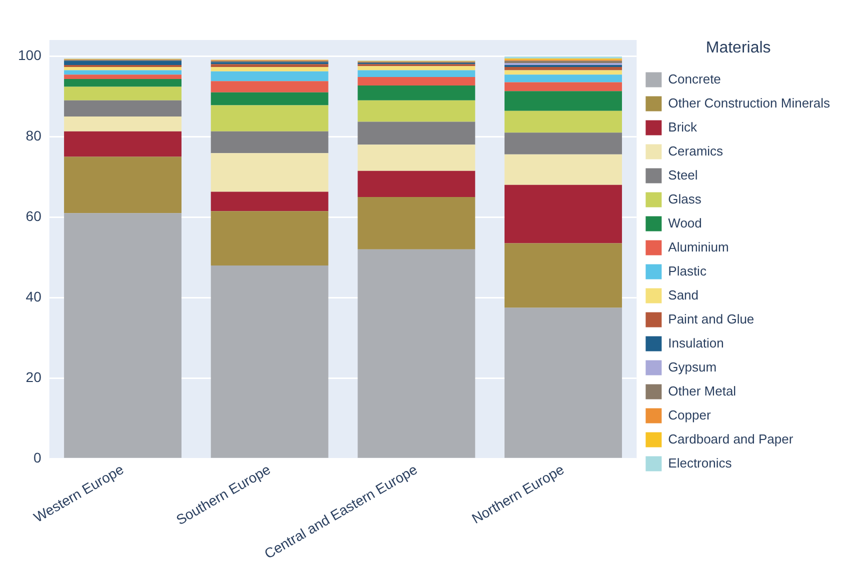 This screenshot has height=576, width=842. What do you see at coordinates (30, 54) in the screenshot?
I see `y-tick-label: 100` at bounding box center [30, 54].